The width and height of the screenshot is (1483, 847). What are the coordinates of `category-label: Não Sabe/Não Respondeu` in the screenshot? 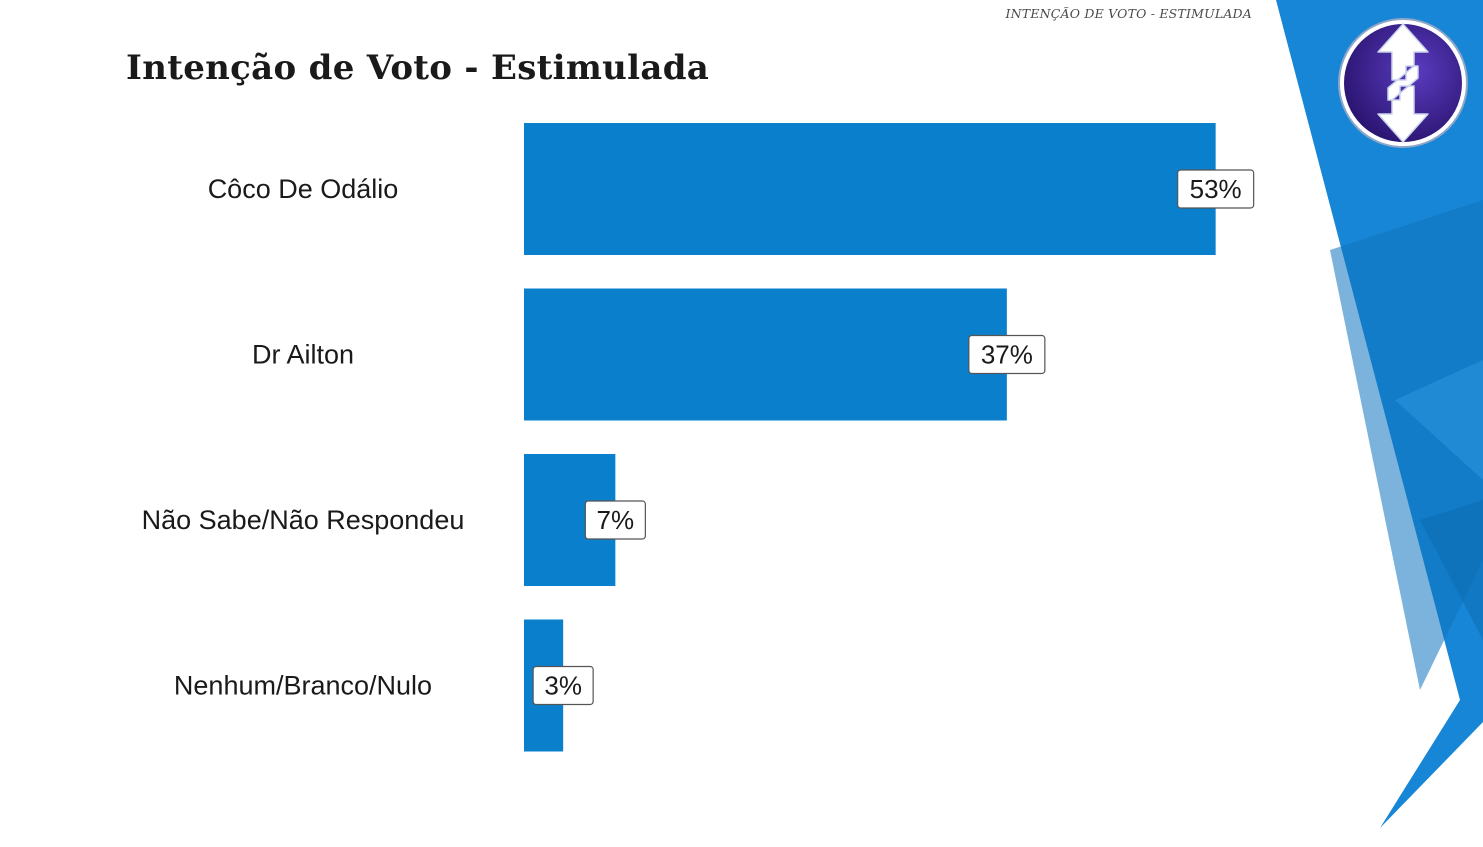 It's located at (303, 520).